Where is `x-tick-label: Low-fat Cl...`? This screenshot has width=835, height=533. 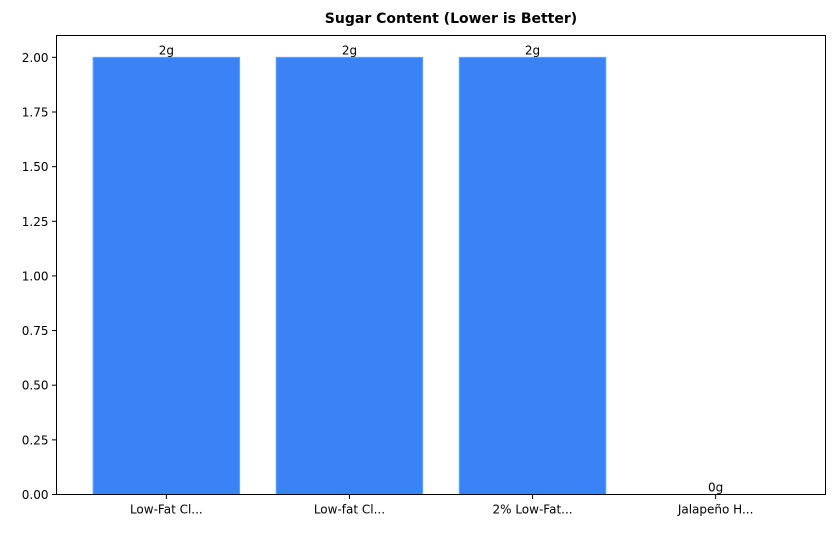
x-tick-label: Low-fat Cl... is located at coordinates (349, 510).